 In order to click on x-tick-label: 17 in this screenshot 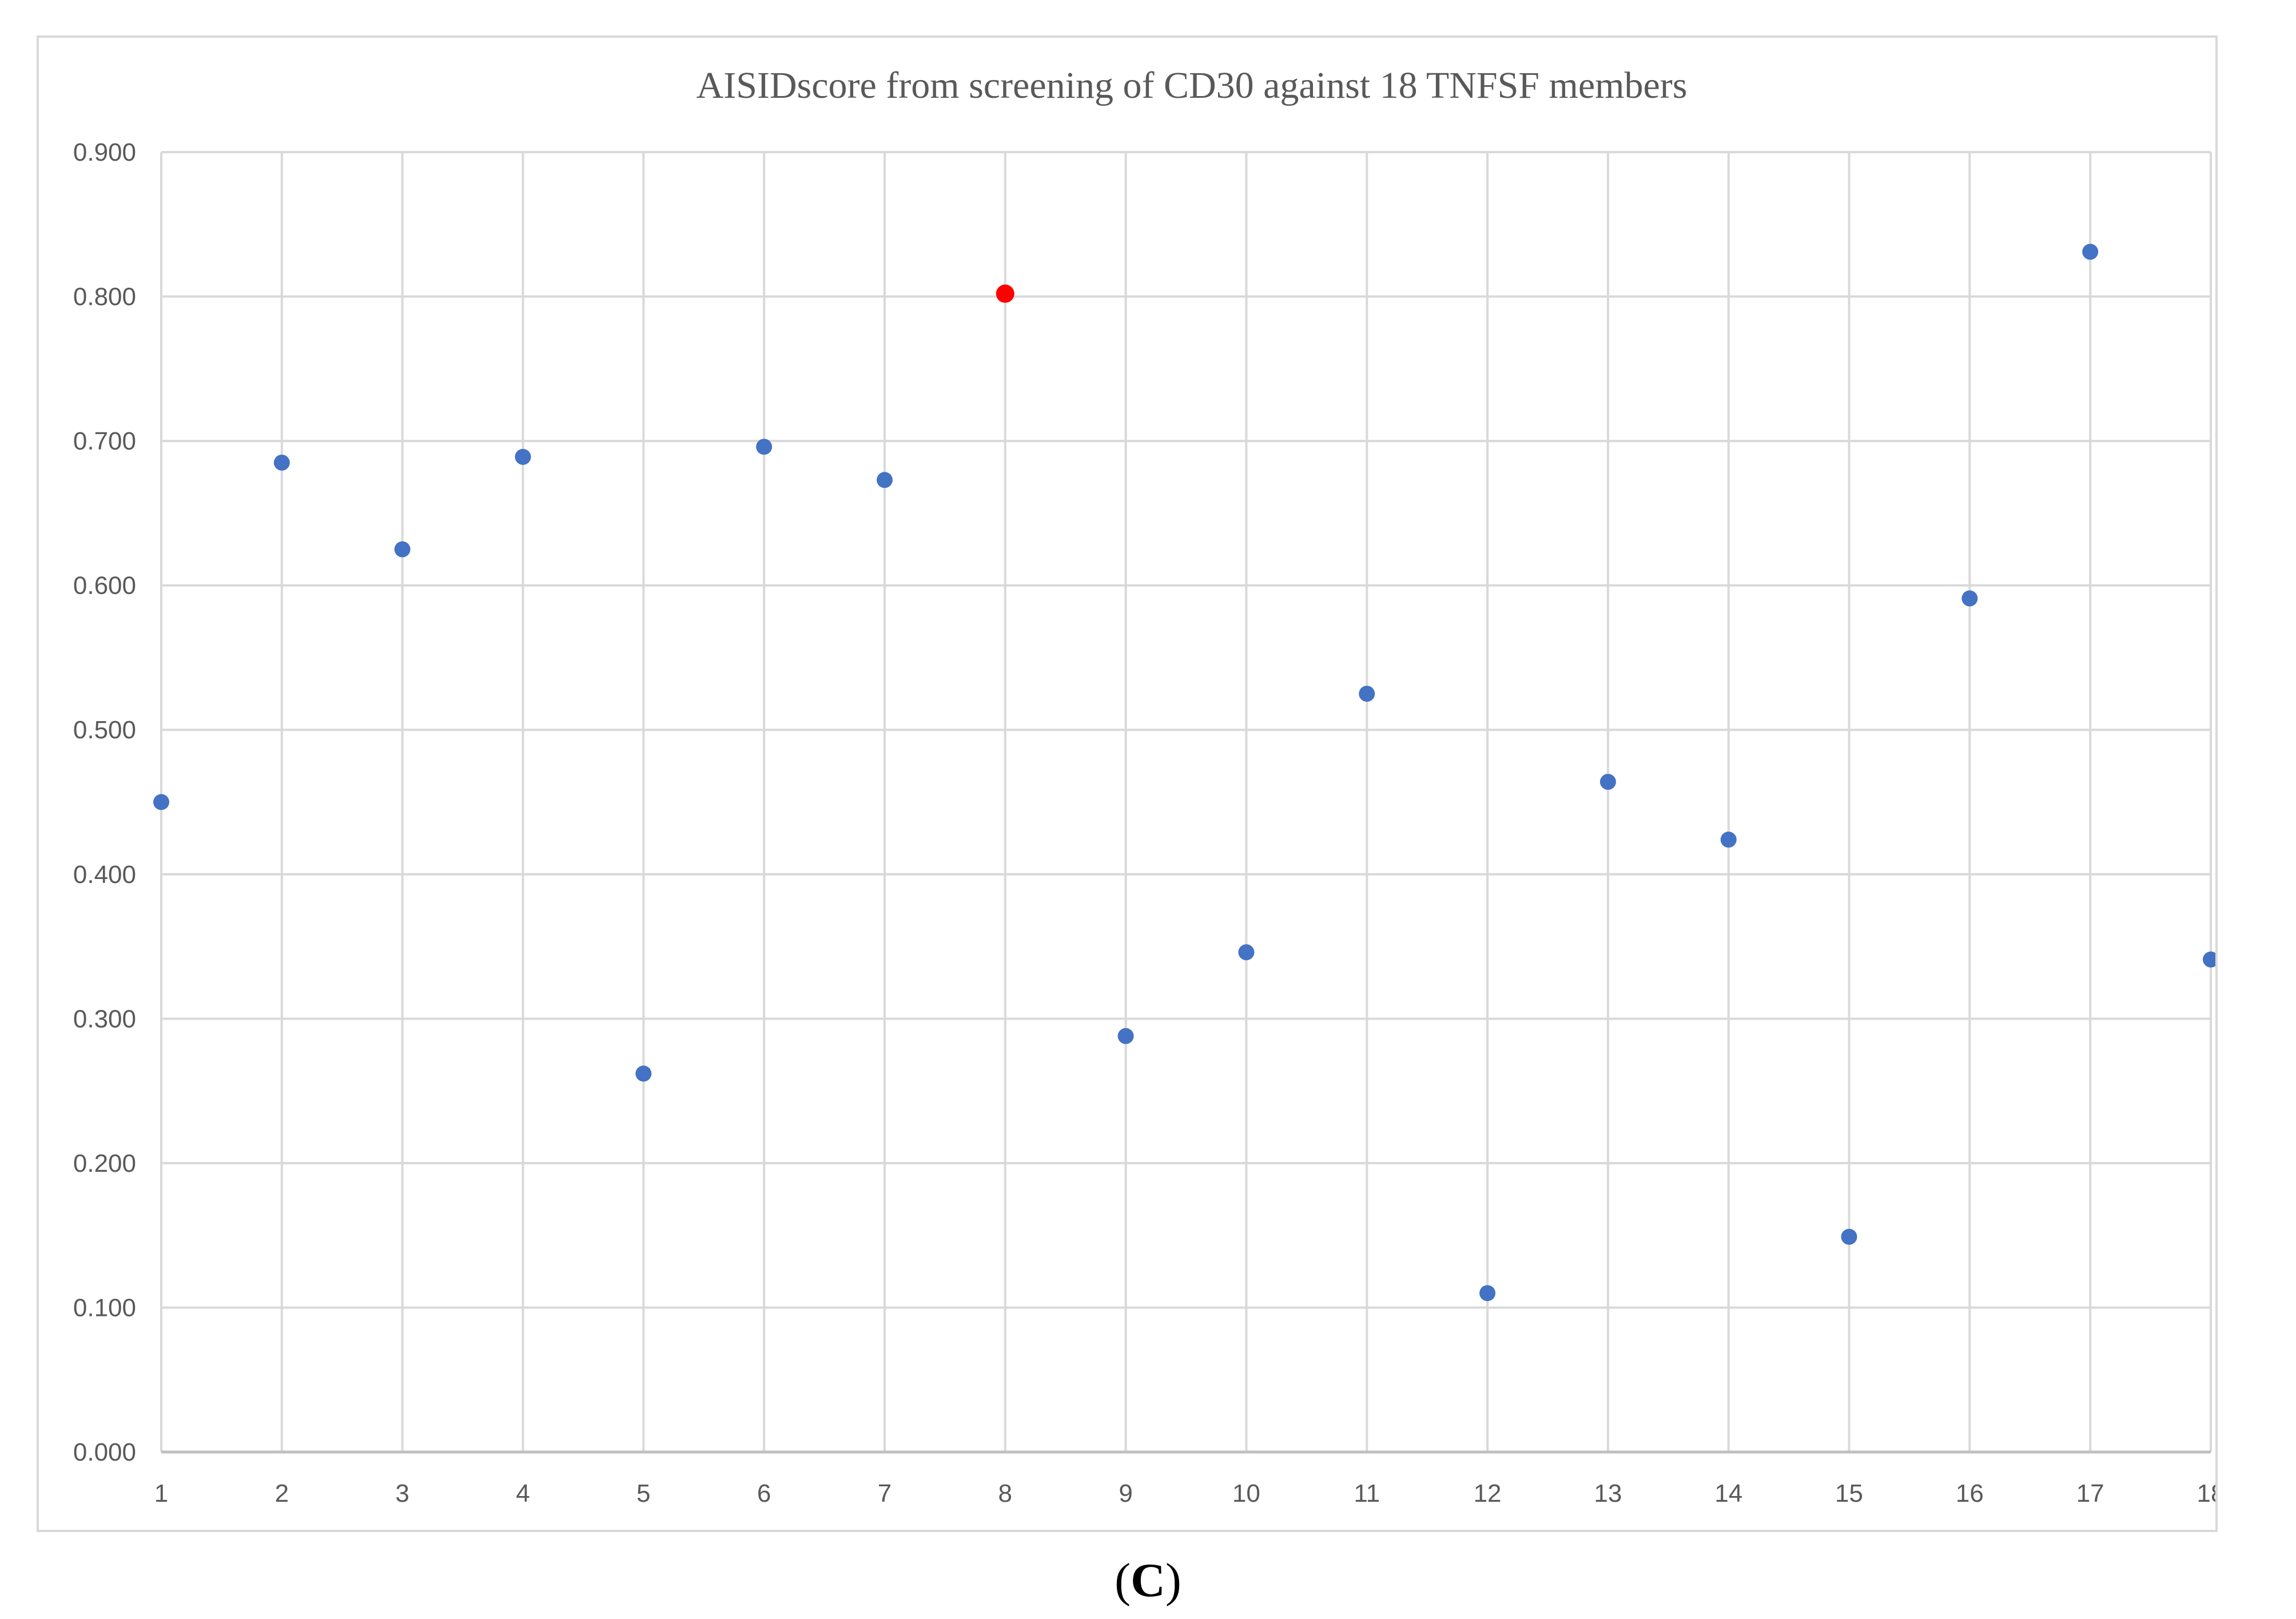, I will do `click(2090, 1493)`.